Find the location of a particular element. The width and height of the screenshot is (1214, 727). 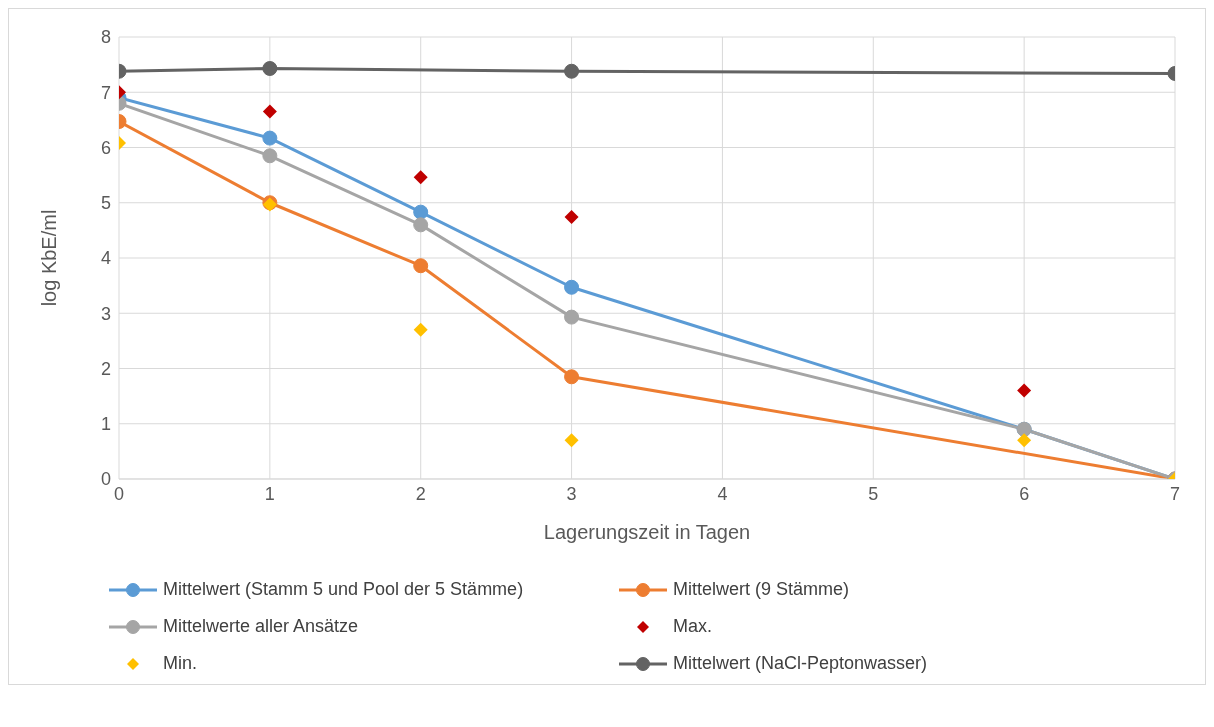

y-tick-label: 8 is located at coordinates (105, 37).